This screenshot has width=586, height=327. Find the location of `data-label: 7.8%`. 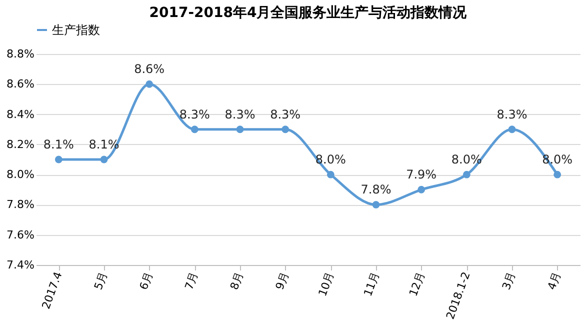

data-label: 7.8% is located at coordinates (376, 189).